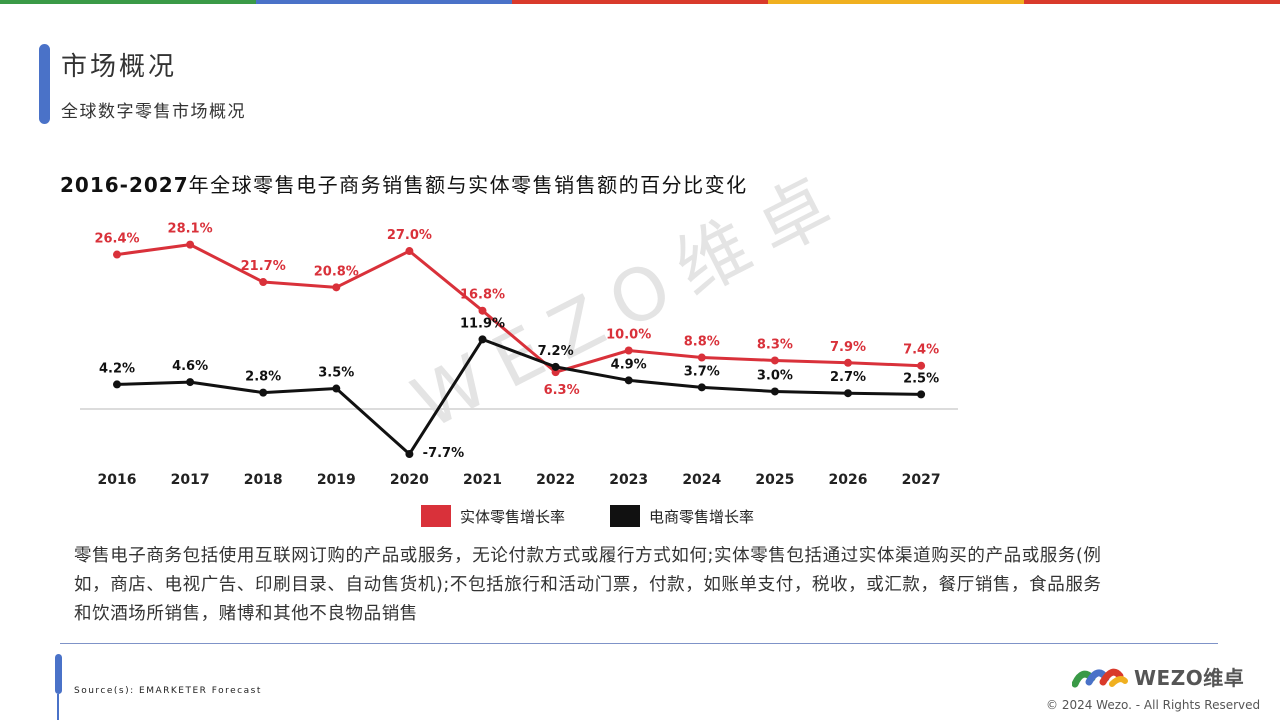 The height and width of the screenshot is (720, 1280). I want to click on chart-title-years: 2016-2027, so click(124, 185).